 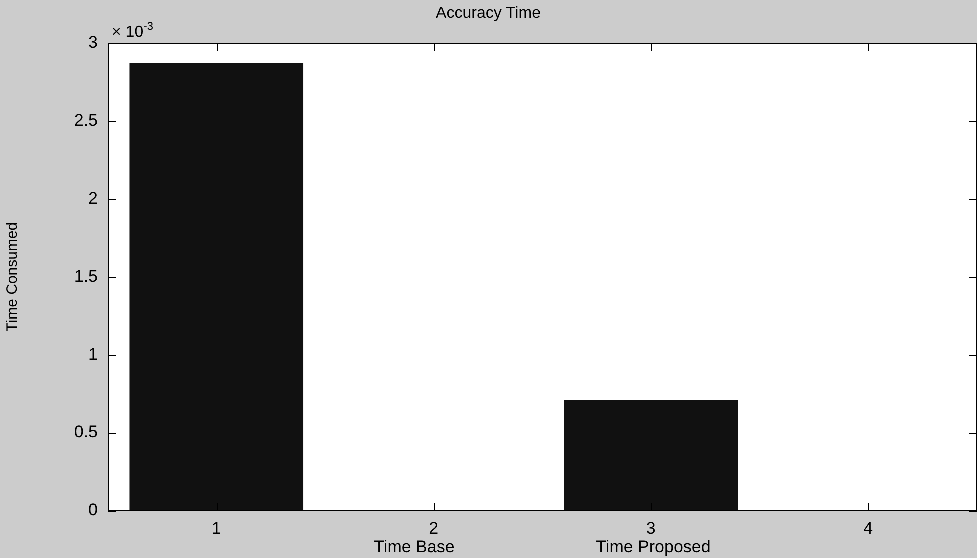 I want to click on y-tick-label: 2.5, so click(x=86, y=120).